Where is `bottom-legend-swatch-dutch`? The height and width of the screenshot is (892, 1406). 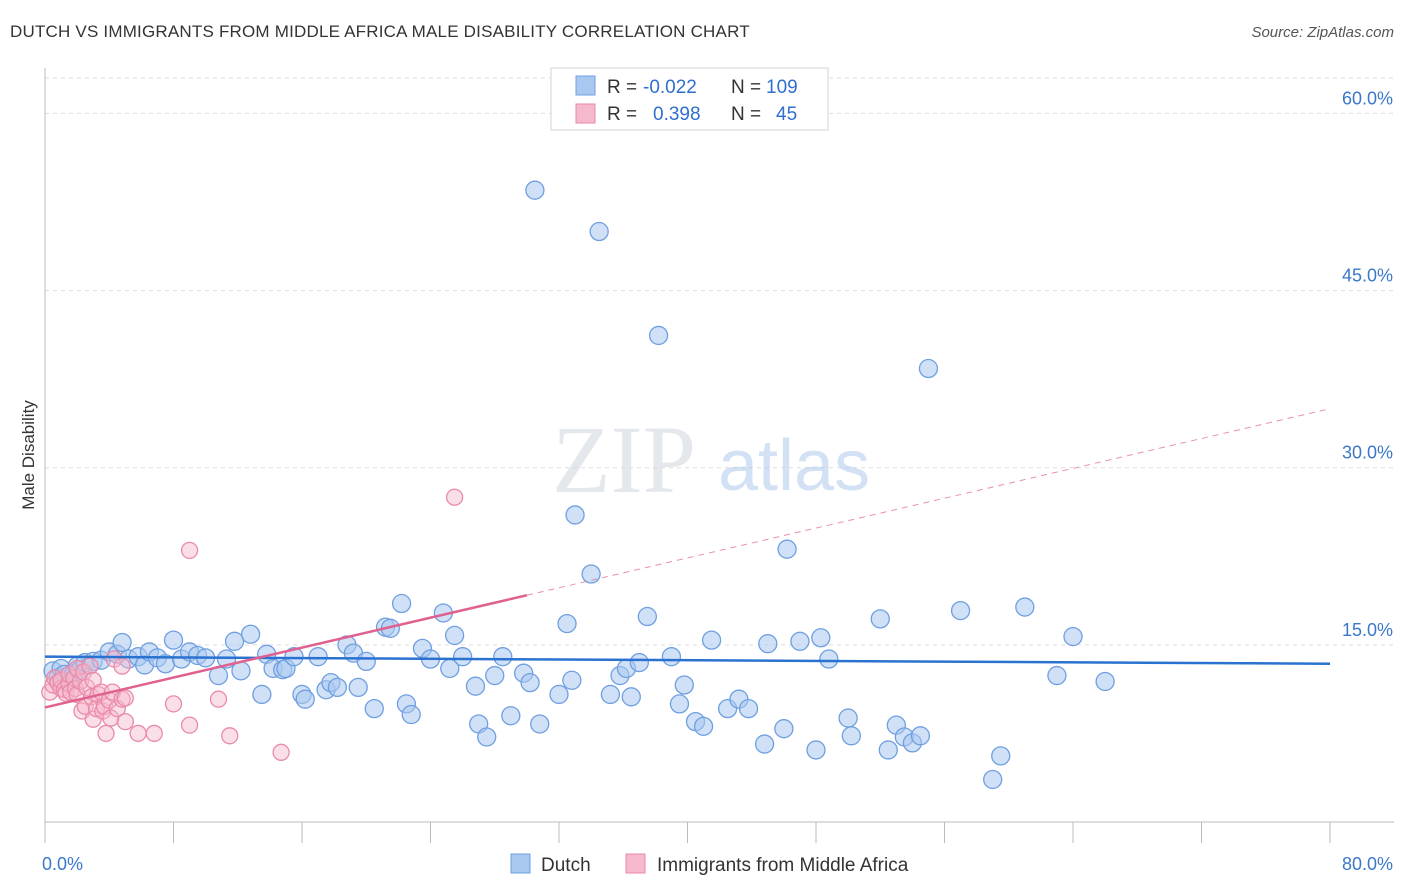
bottom-legend-swatch-dutch is located at coordinates (520, 863).